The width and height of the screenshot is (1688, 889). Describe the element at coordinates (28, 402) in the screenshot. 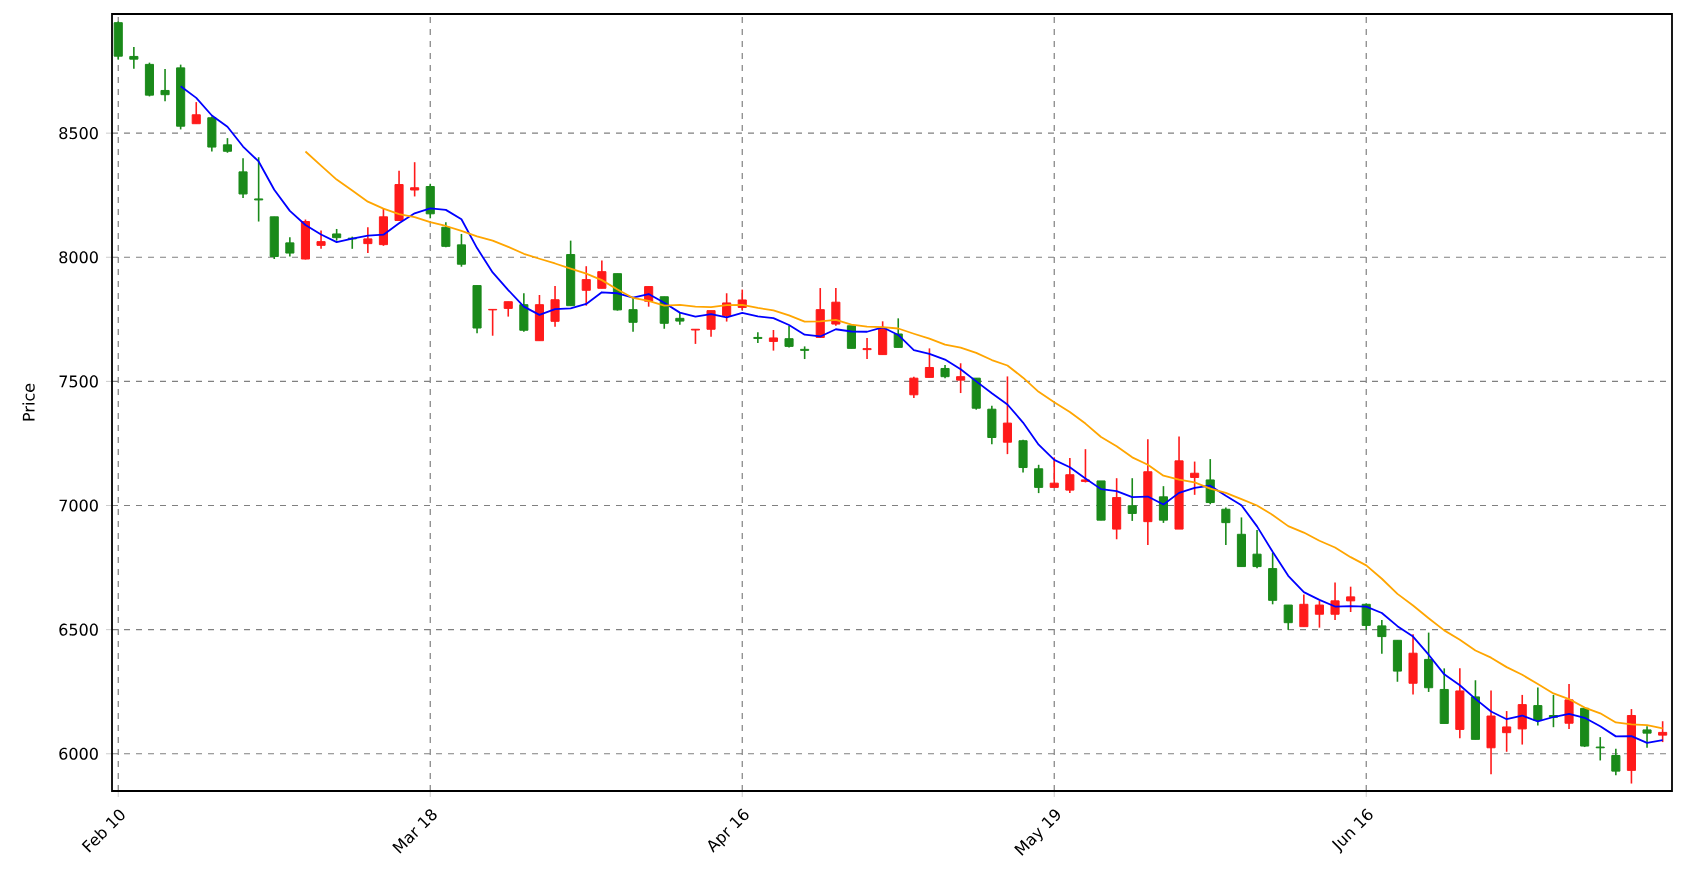

I see `y-axis-title: Price` at that location.